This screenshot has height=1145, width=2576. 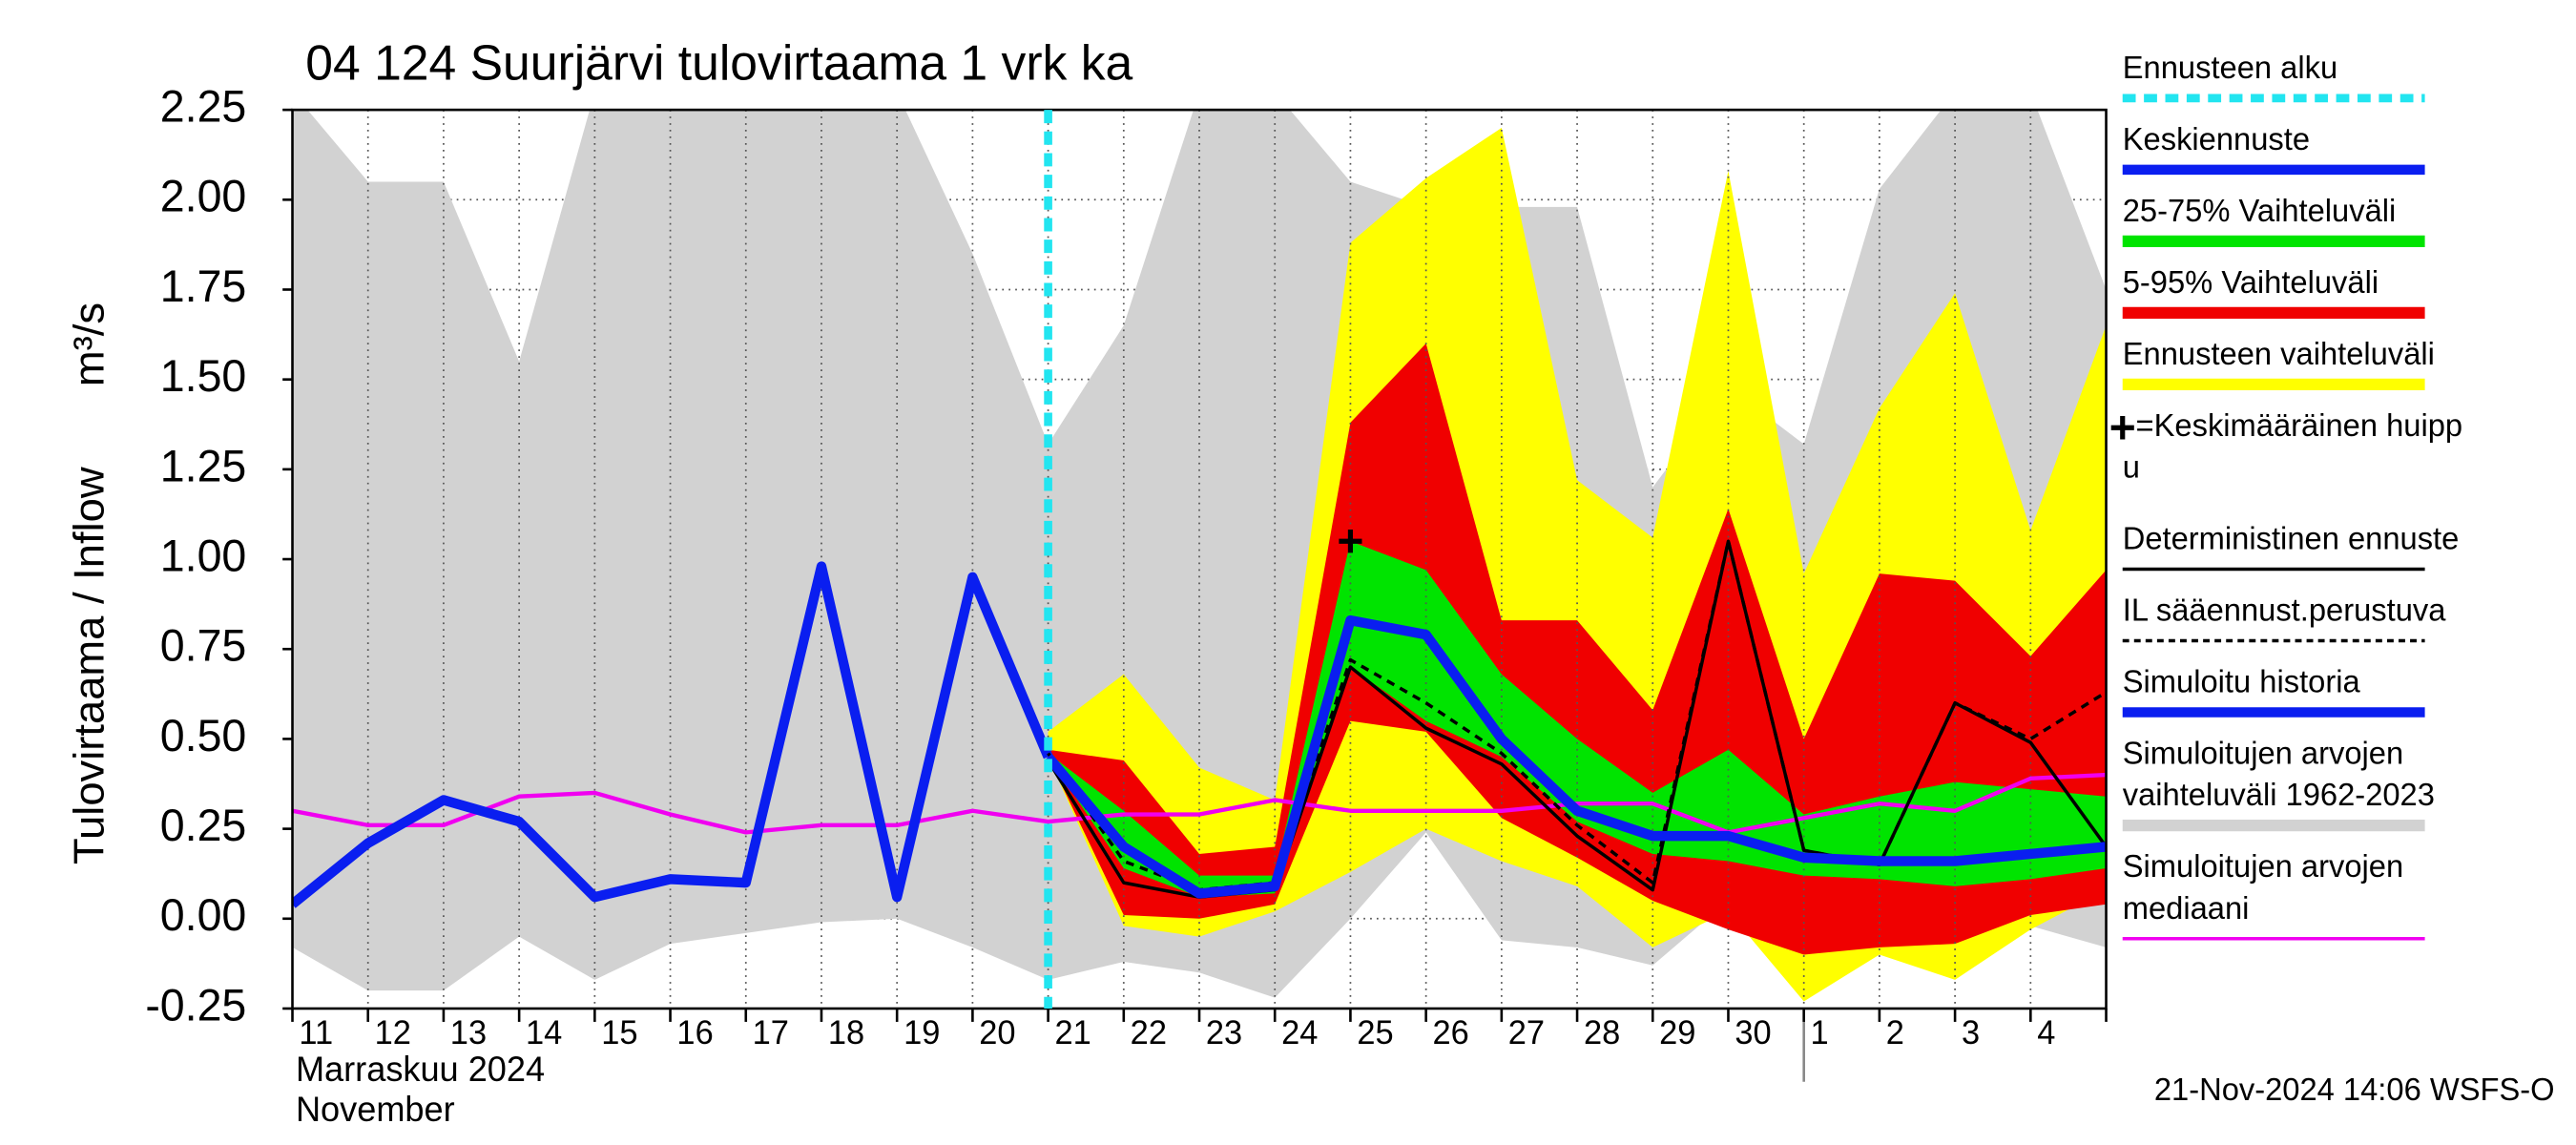 What do you see at coordinates (2284, 609) in the screenshot?
I see `legend-label: IL sääennust.perustuva` at bounding box center [2284, 609].